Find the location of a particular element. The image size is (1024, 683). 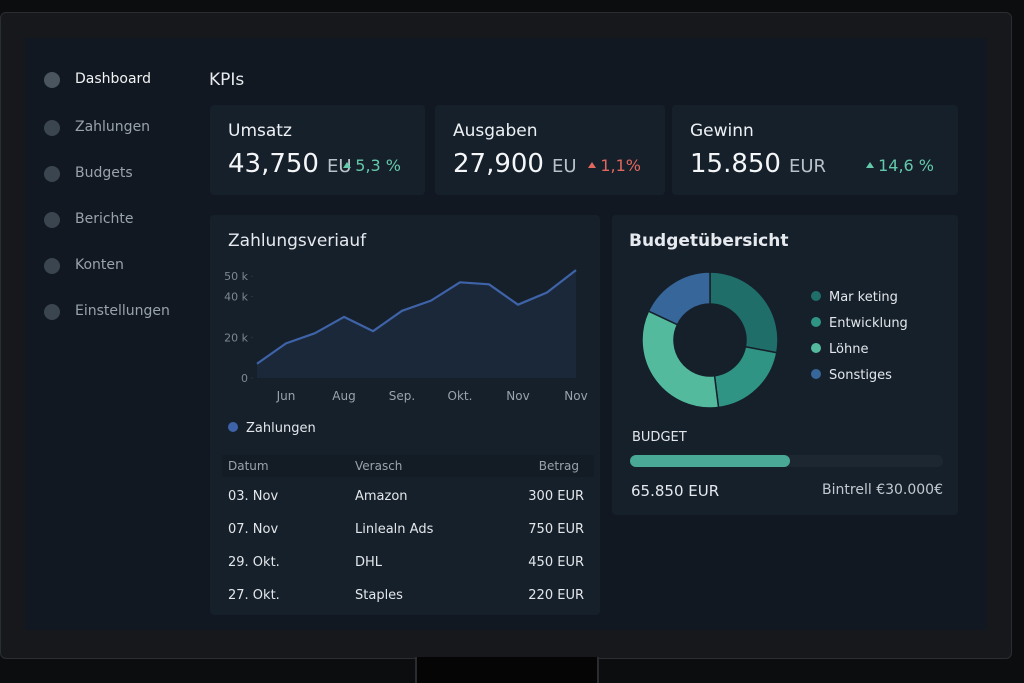

nav-item: Konten is located at coordinates (99, 265).